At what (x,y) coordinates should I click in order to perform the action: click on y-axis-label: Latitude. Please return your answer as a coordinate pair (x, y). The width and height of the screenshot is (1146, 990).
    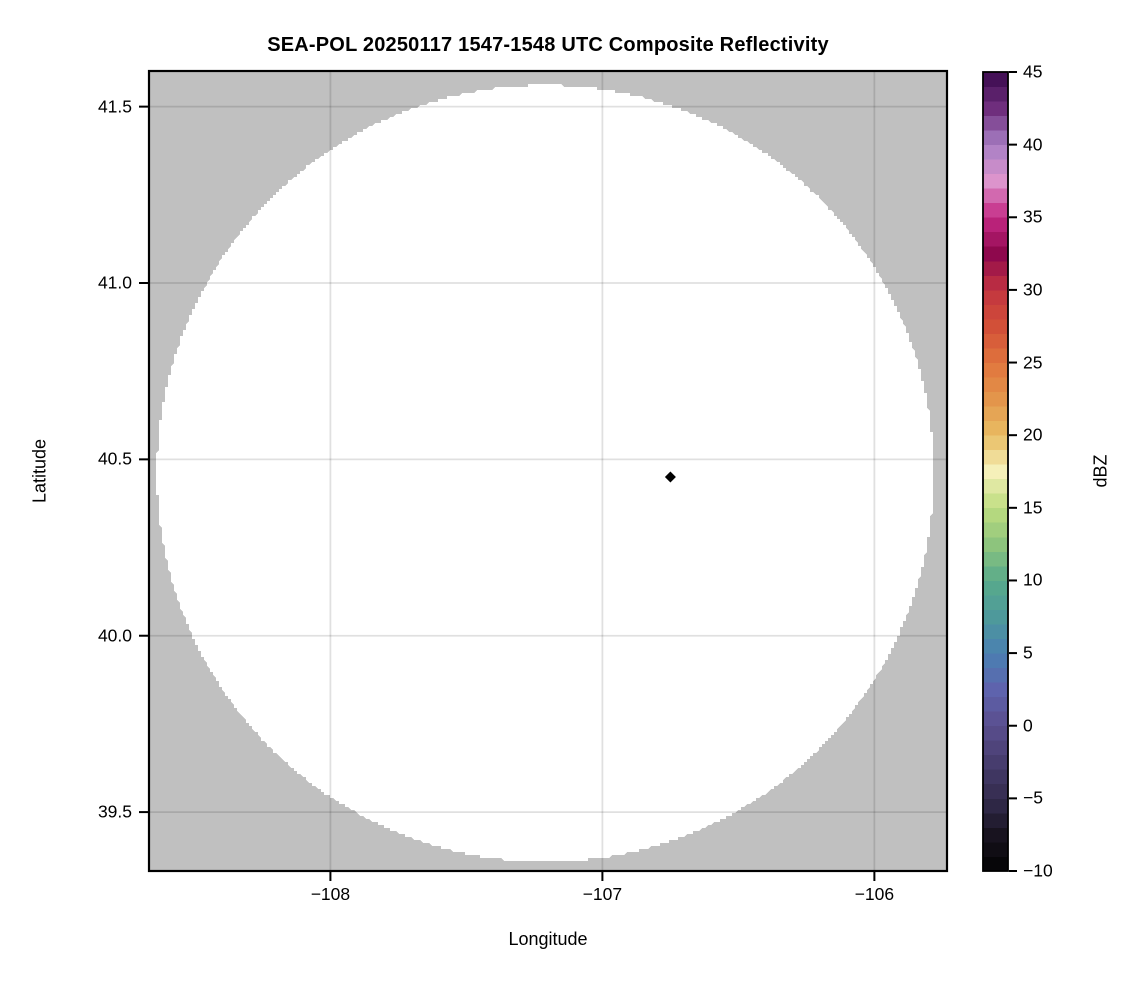
    Looking at the image, I should click on (39, 471).